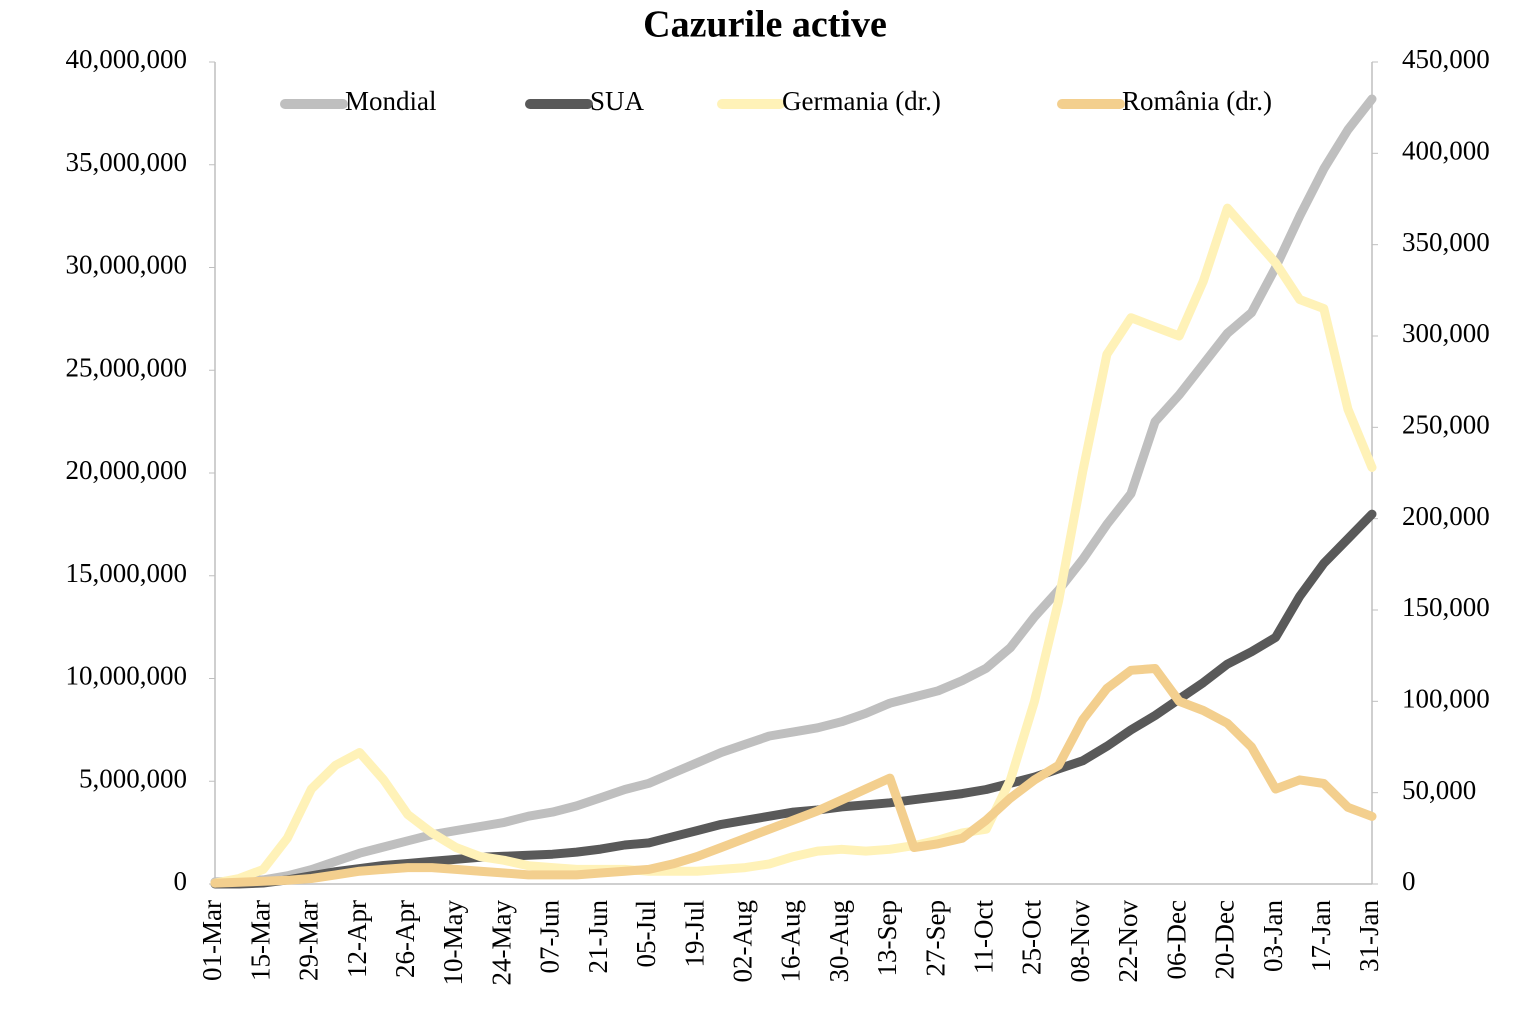  I want to click on y2-tick-label: 300,000, so click(1446, 333).